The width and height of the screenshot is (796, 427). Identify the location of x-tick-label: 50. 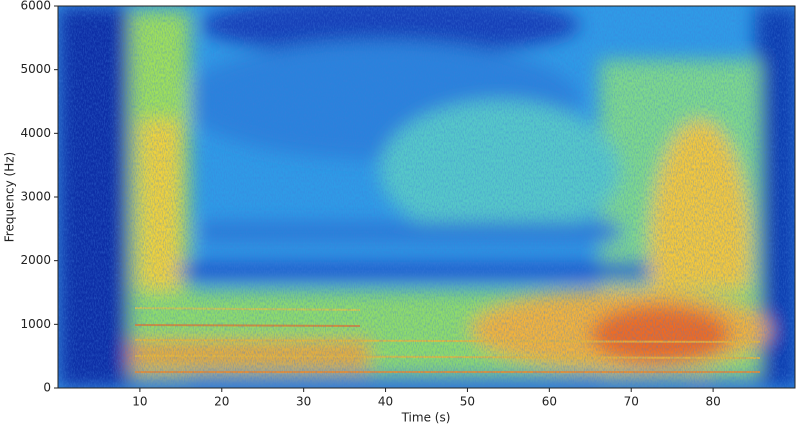
(467, 402).